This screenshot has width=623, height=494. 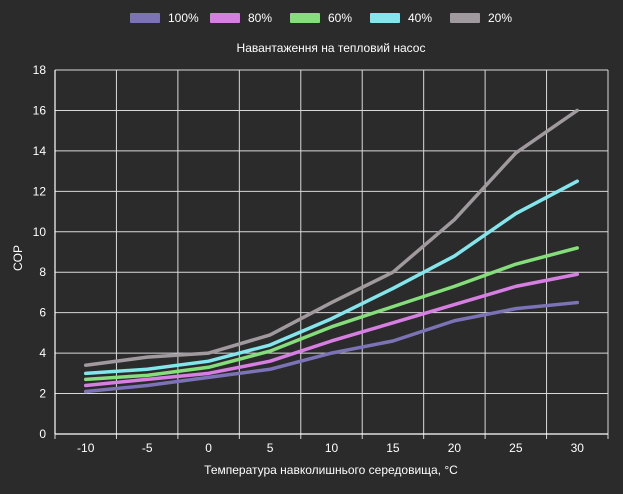 What do you see at coordinates (393, 448) in the screenshot?
I see `x-tick-label: 15` at bounding box center [393, 448].